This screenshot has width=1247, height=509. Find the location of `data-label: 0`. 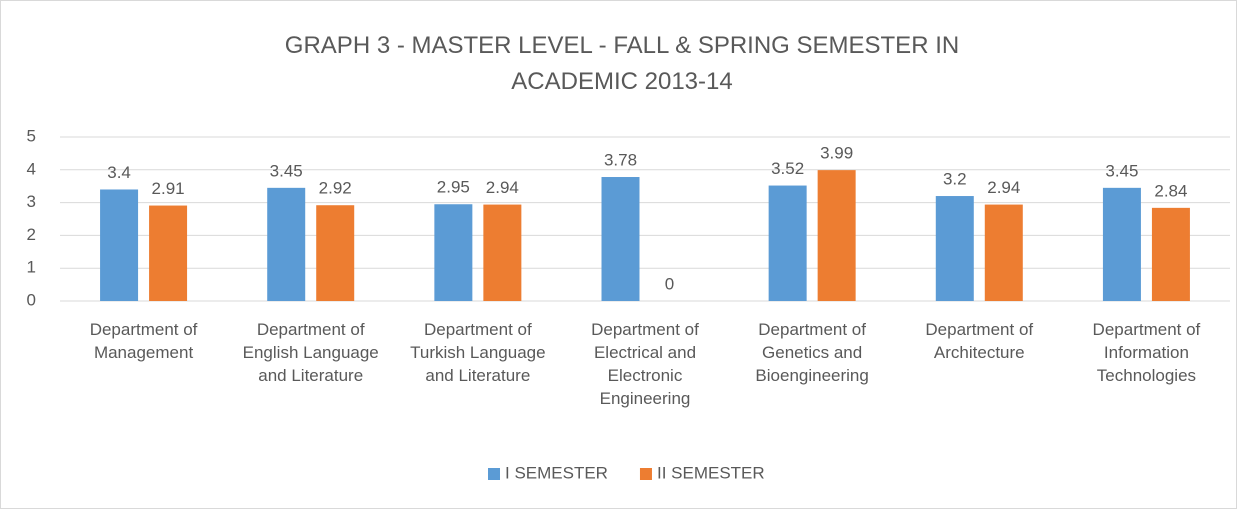

data-label: 0 is located at coordinates (669, 283).